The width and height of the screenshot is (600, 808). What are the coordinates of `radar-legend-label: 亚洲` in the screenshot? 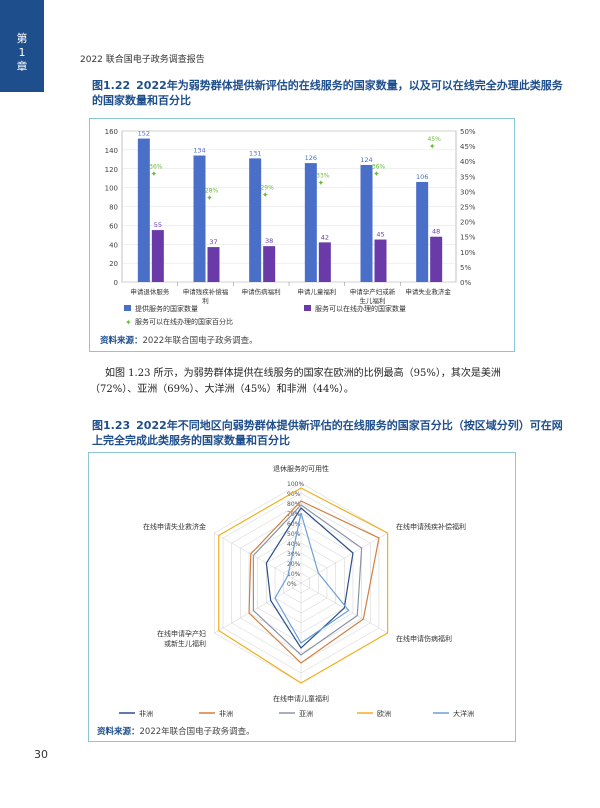 It's located at (306, 714).